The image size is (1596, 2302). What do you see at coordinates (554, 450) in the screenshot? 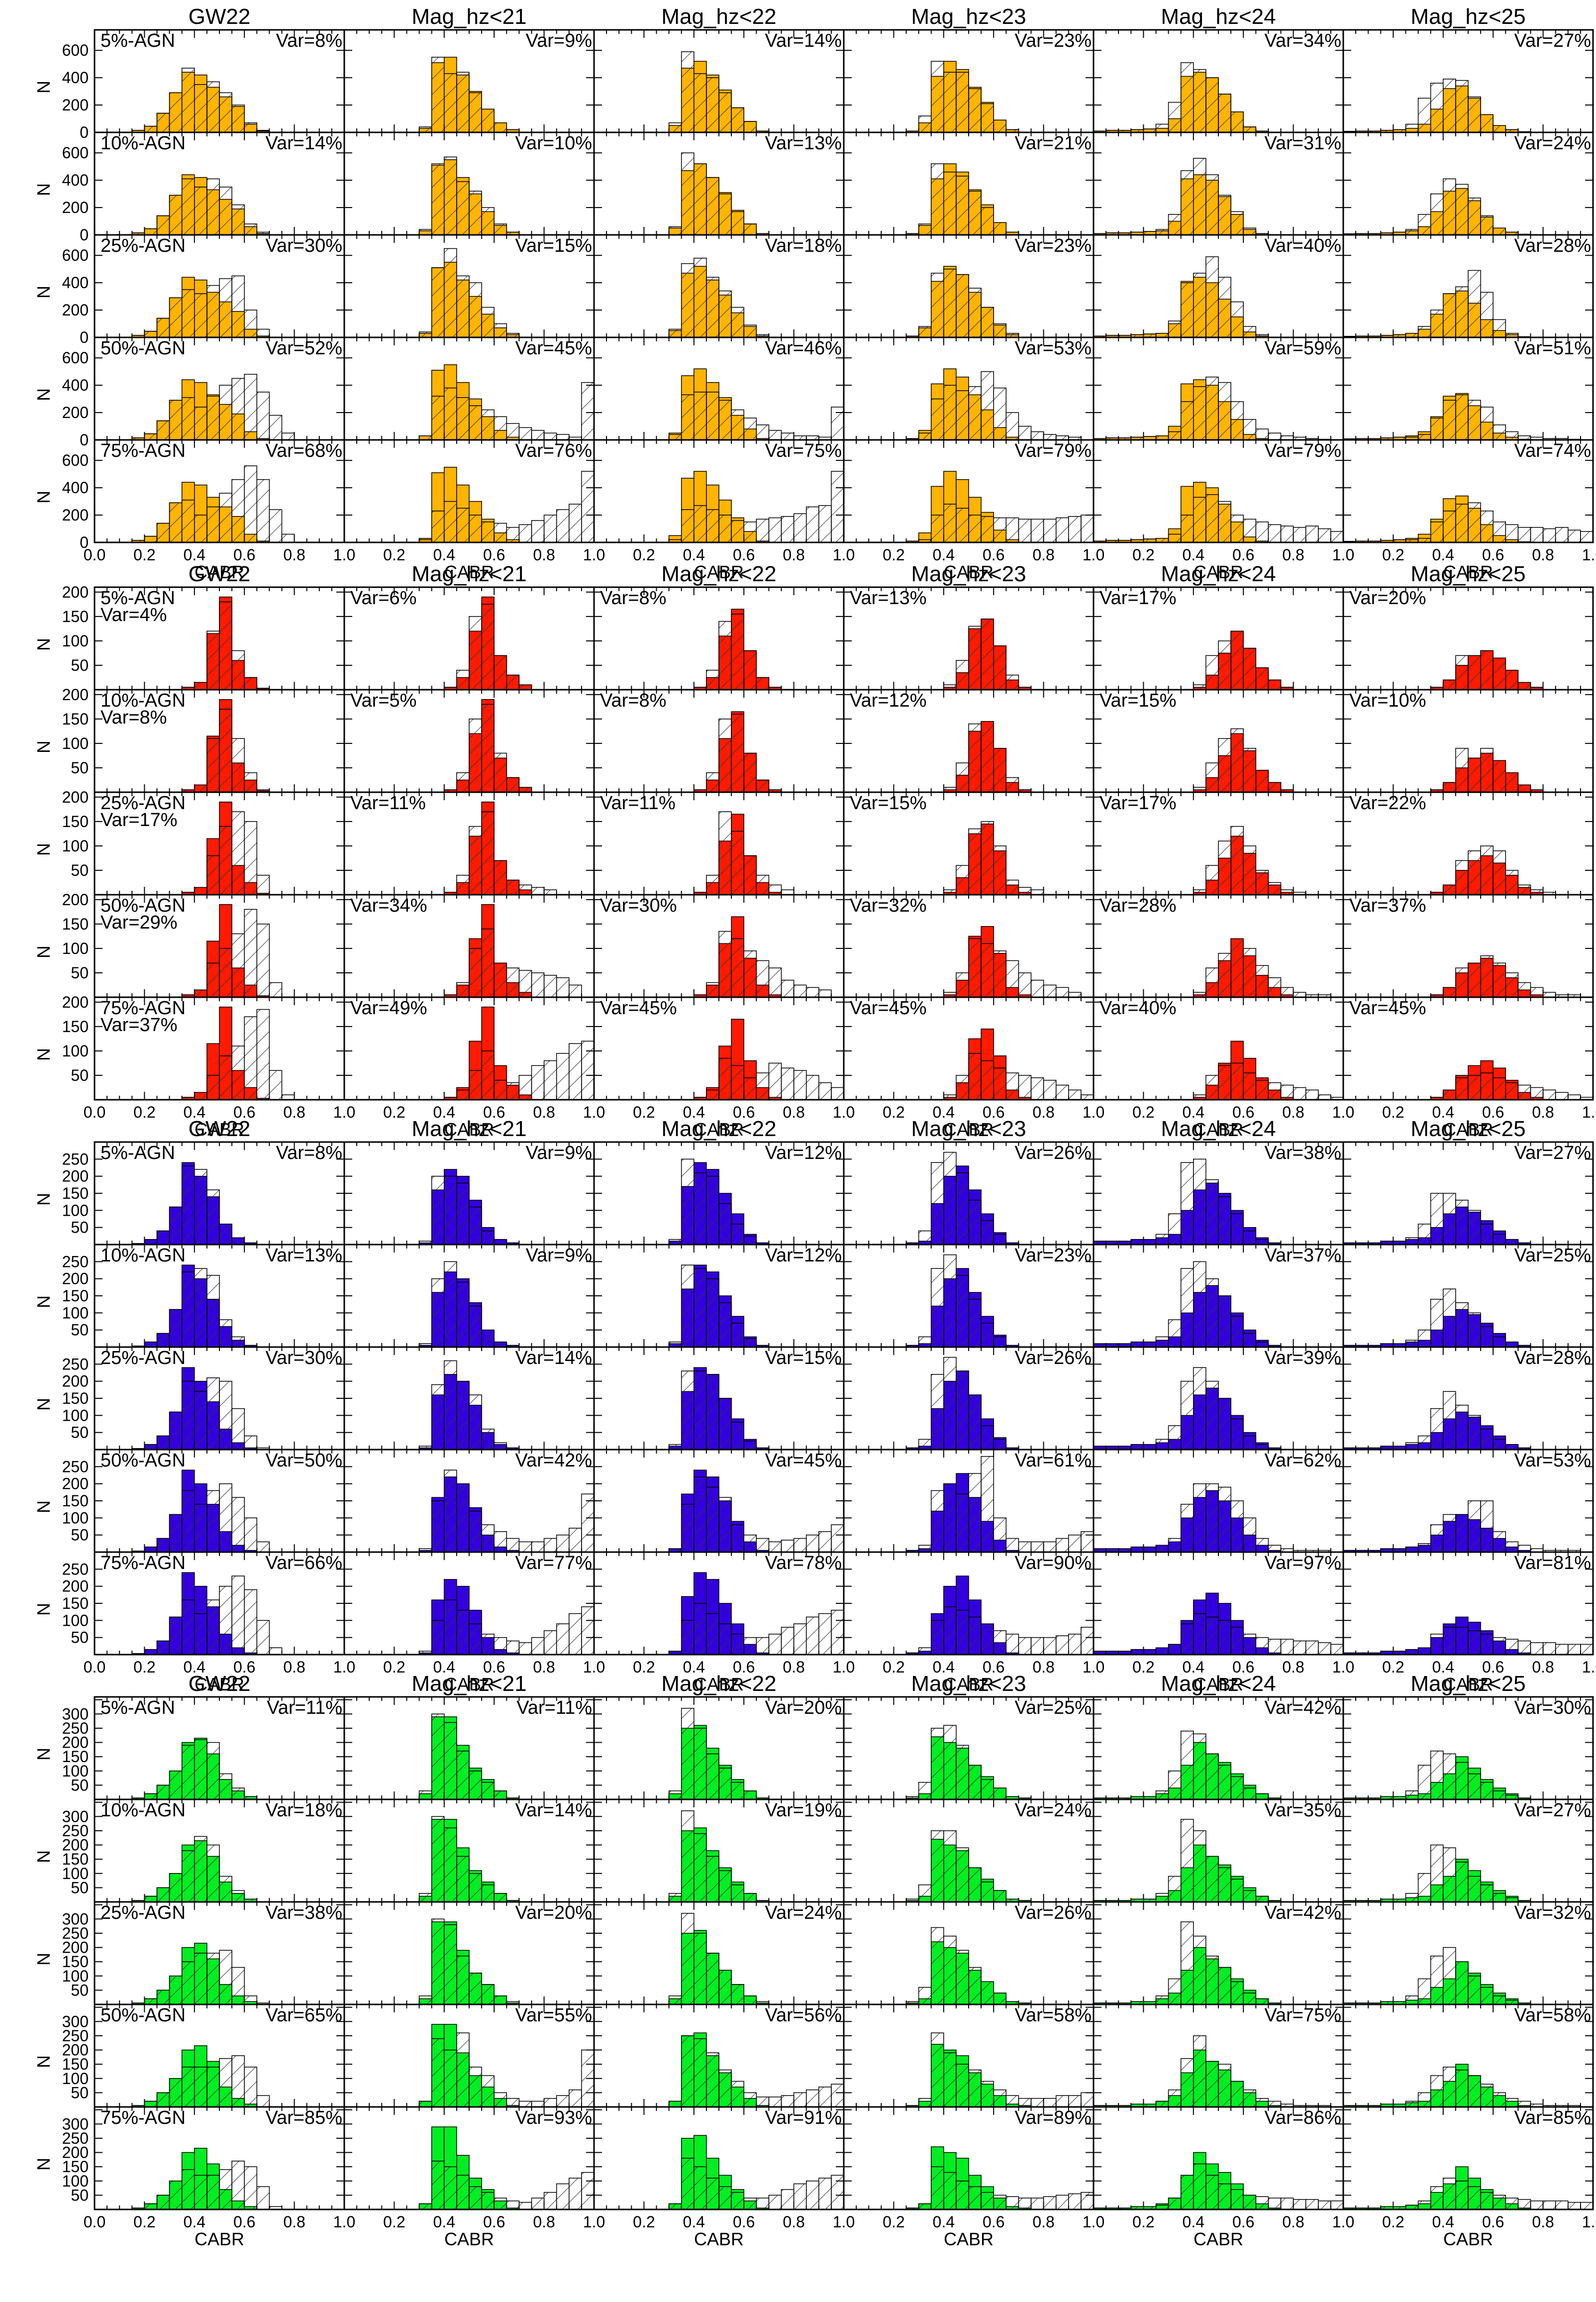
I see `var-label: Var=76%` at bounding box center [554, 450].